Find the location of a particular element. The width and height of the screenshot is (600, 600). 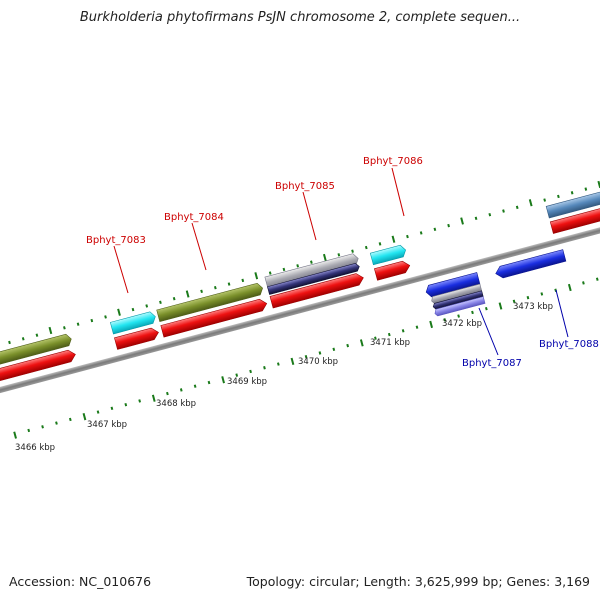

gene-label: Bphyt_7083 is located at coordinates (116, 240).